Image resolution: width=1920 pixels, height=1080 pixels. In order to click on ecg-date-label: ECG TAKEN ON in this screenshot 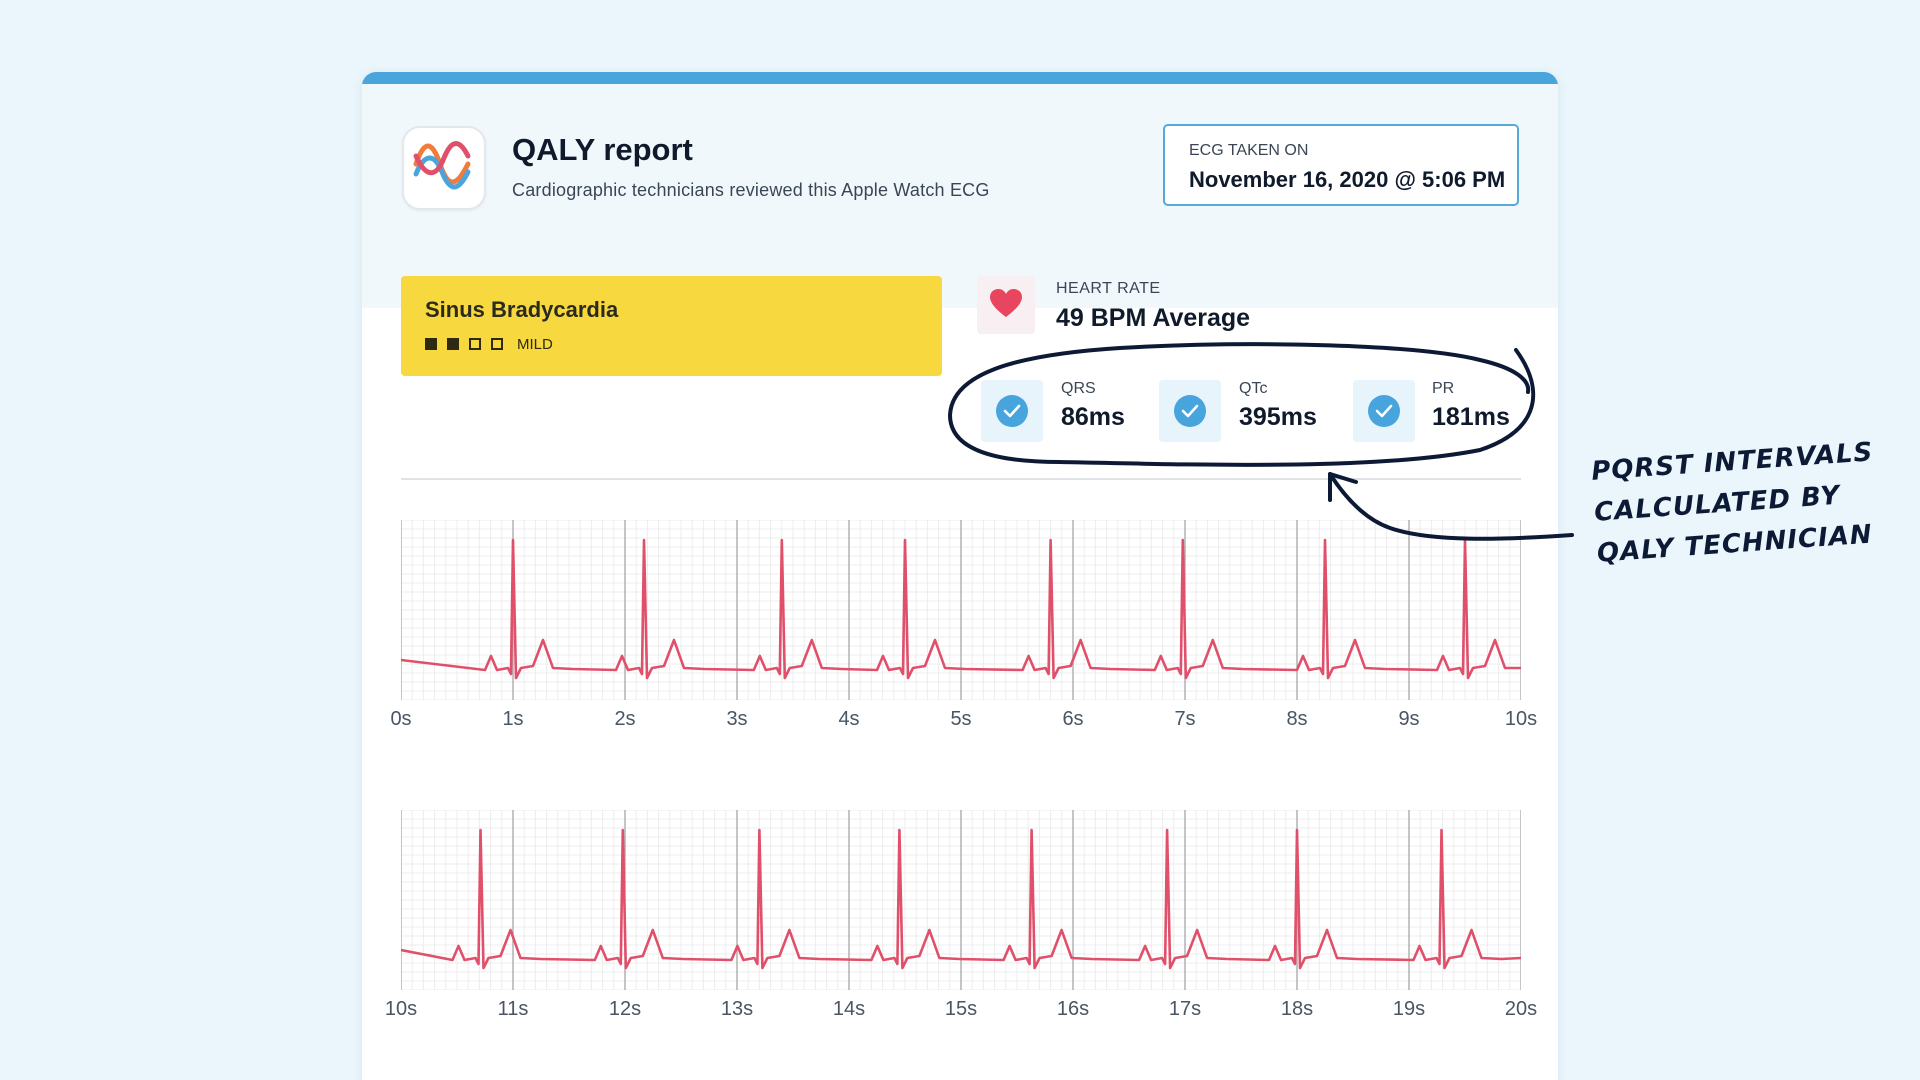, I will do `click(1249, 150)`.